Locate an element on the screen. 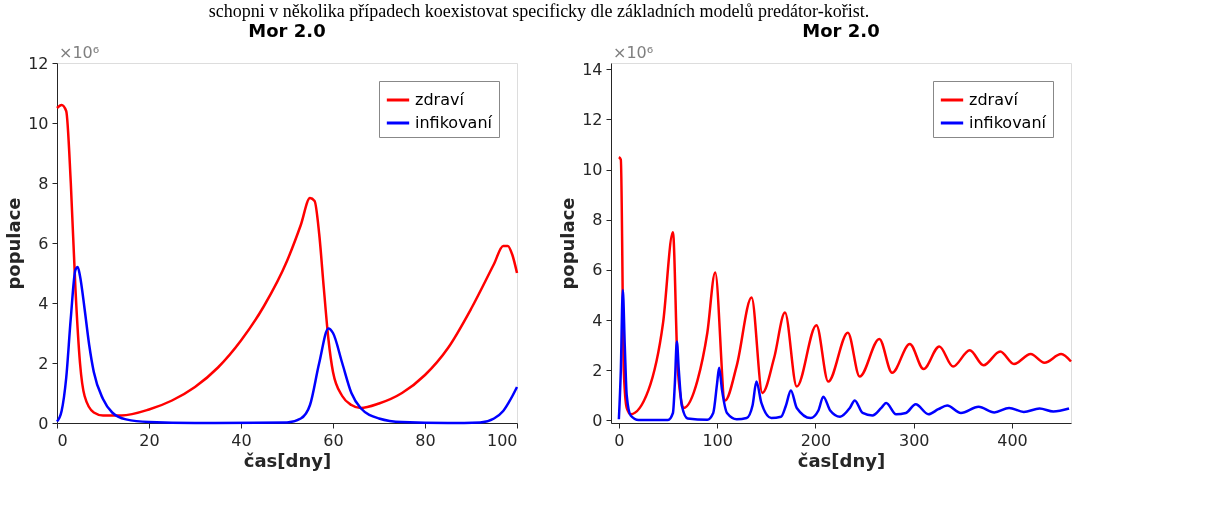 The height and width of the screenshot is (508, 1215). x-tick-label: 60 is located at coordinates (333, 440).